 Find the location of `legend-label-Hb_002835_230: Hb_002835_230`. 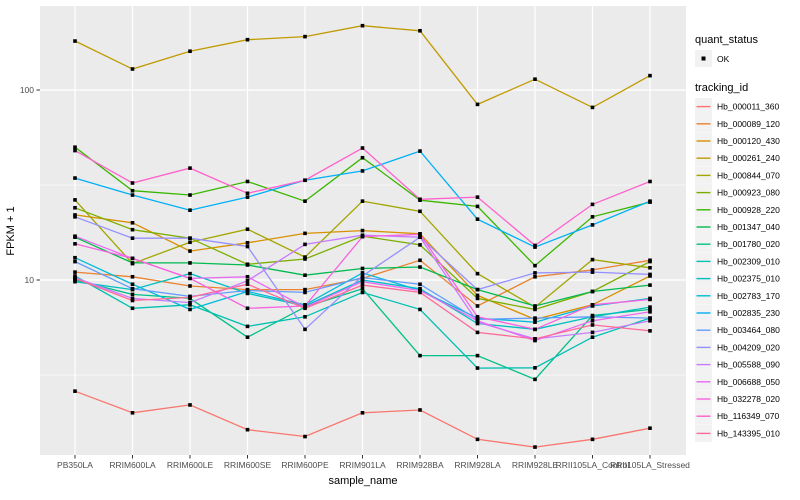

legend-label-Hb_002835_230: Hb_002835_230 is located at coordinates (748, 313).